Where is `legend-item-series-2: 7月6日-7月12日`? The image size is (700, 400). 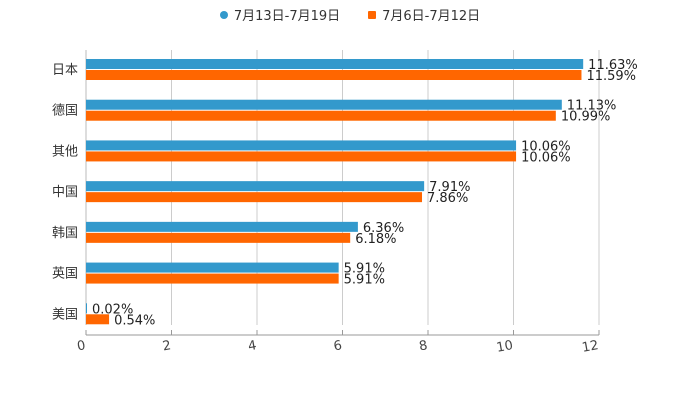
legend-item-series-2: 7月6日-7月12日 is located at coordinates (424, 14).